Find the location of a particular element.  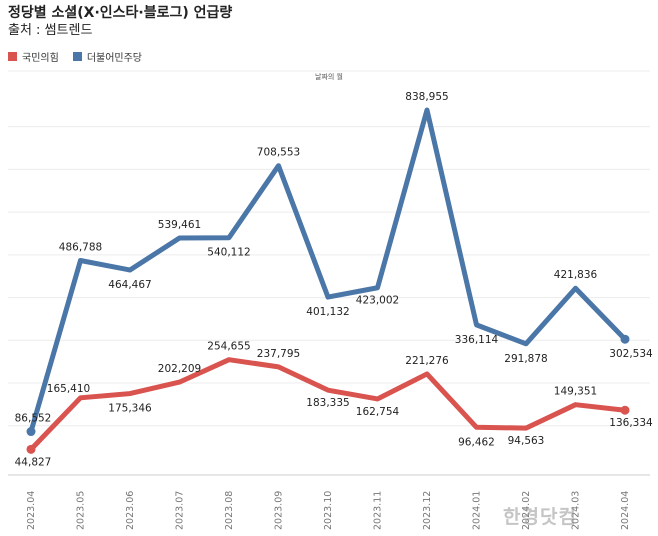

x-tick-label: 2023.11 is located at coordinates (378, 510).